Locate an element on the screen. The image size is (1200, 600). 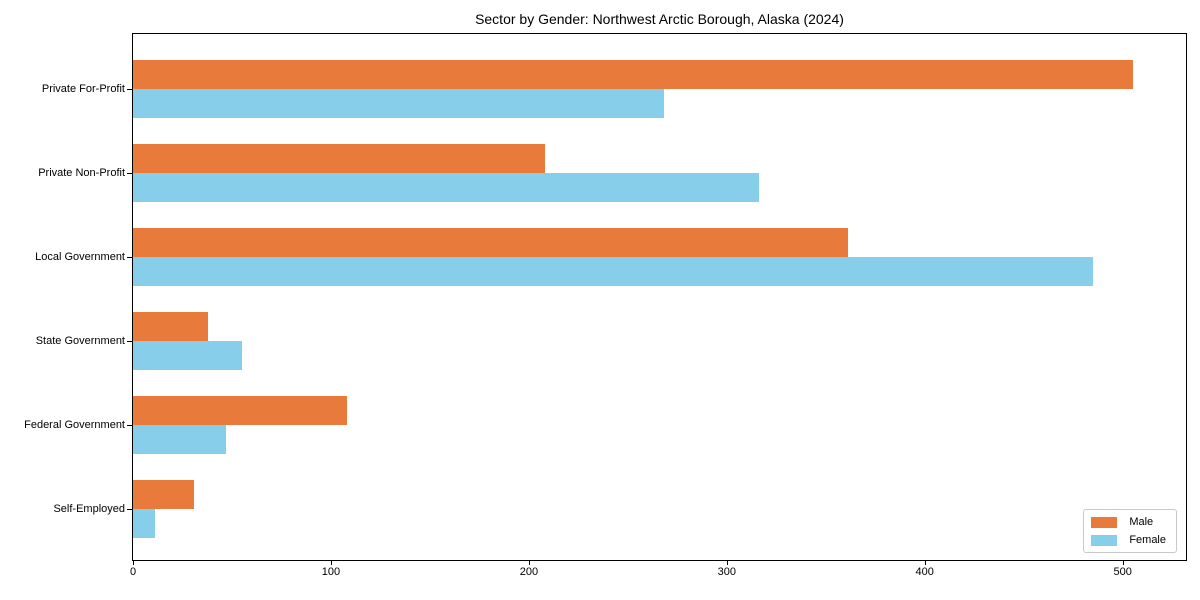
legend: Male Female is located at coordinates (1130, 531).